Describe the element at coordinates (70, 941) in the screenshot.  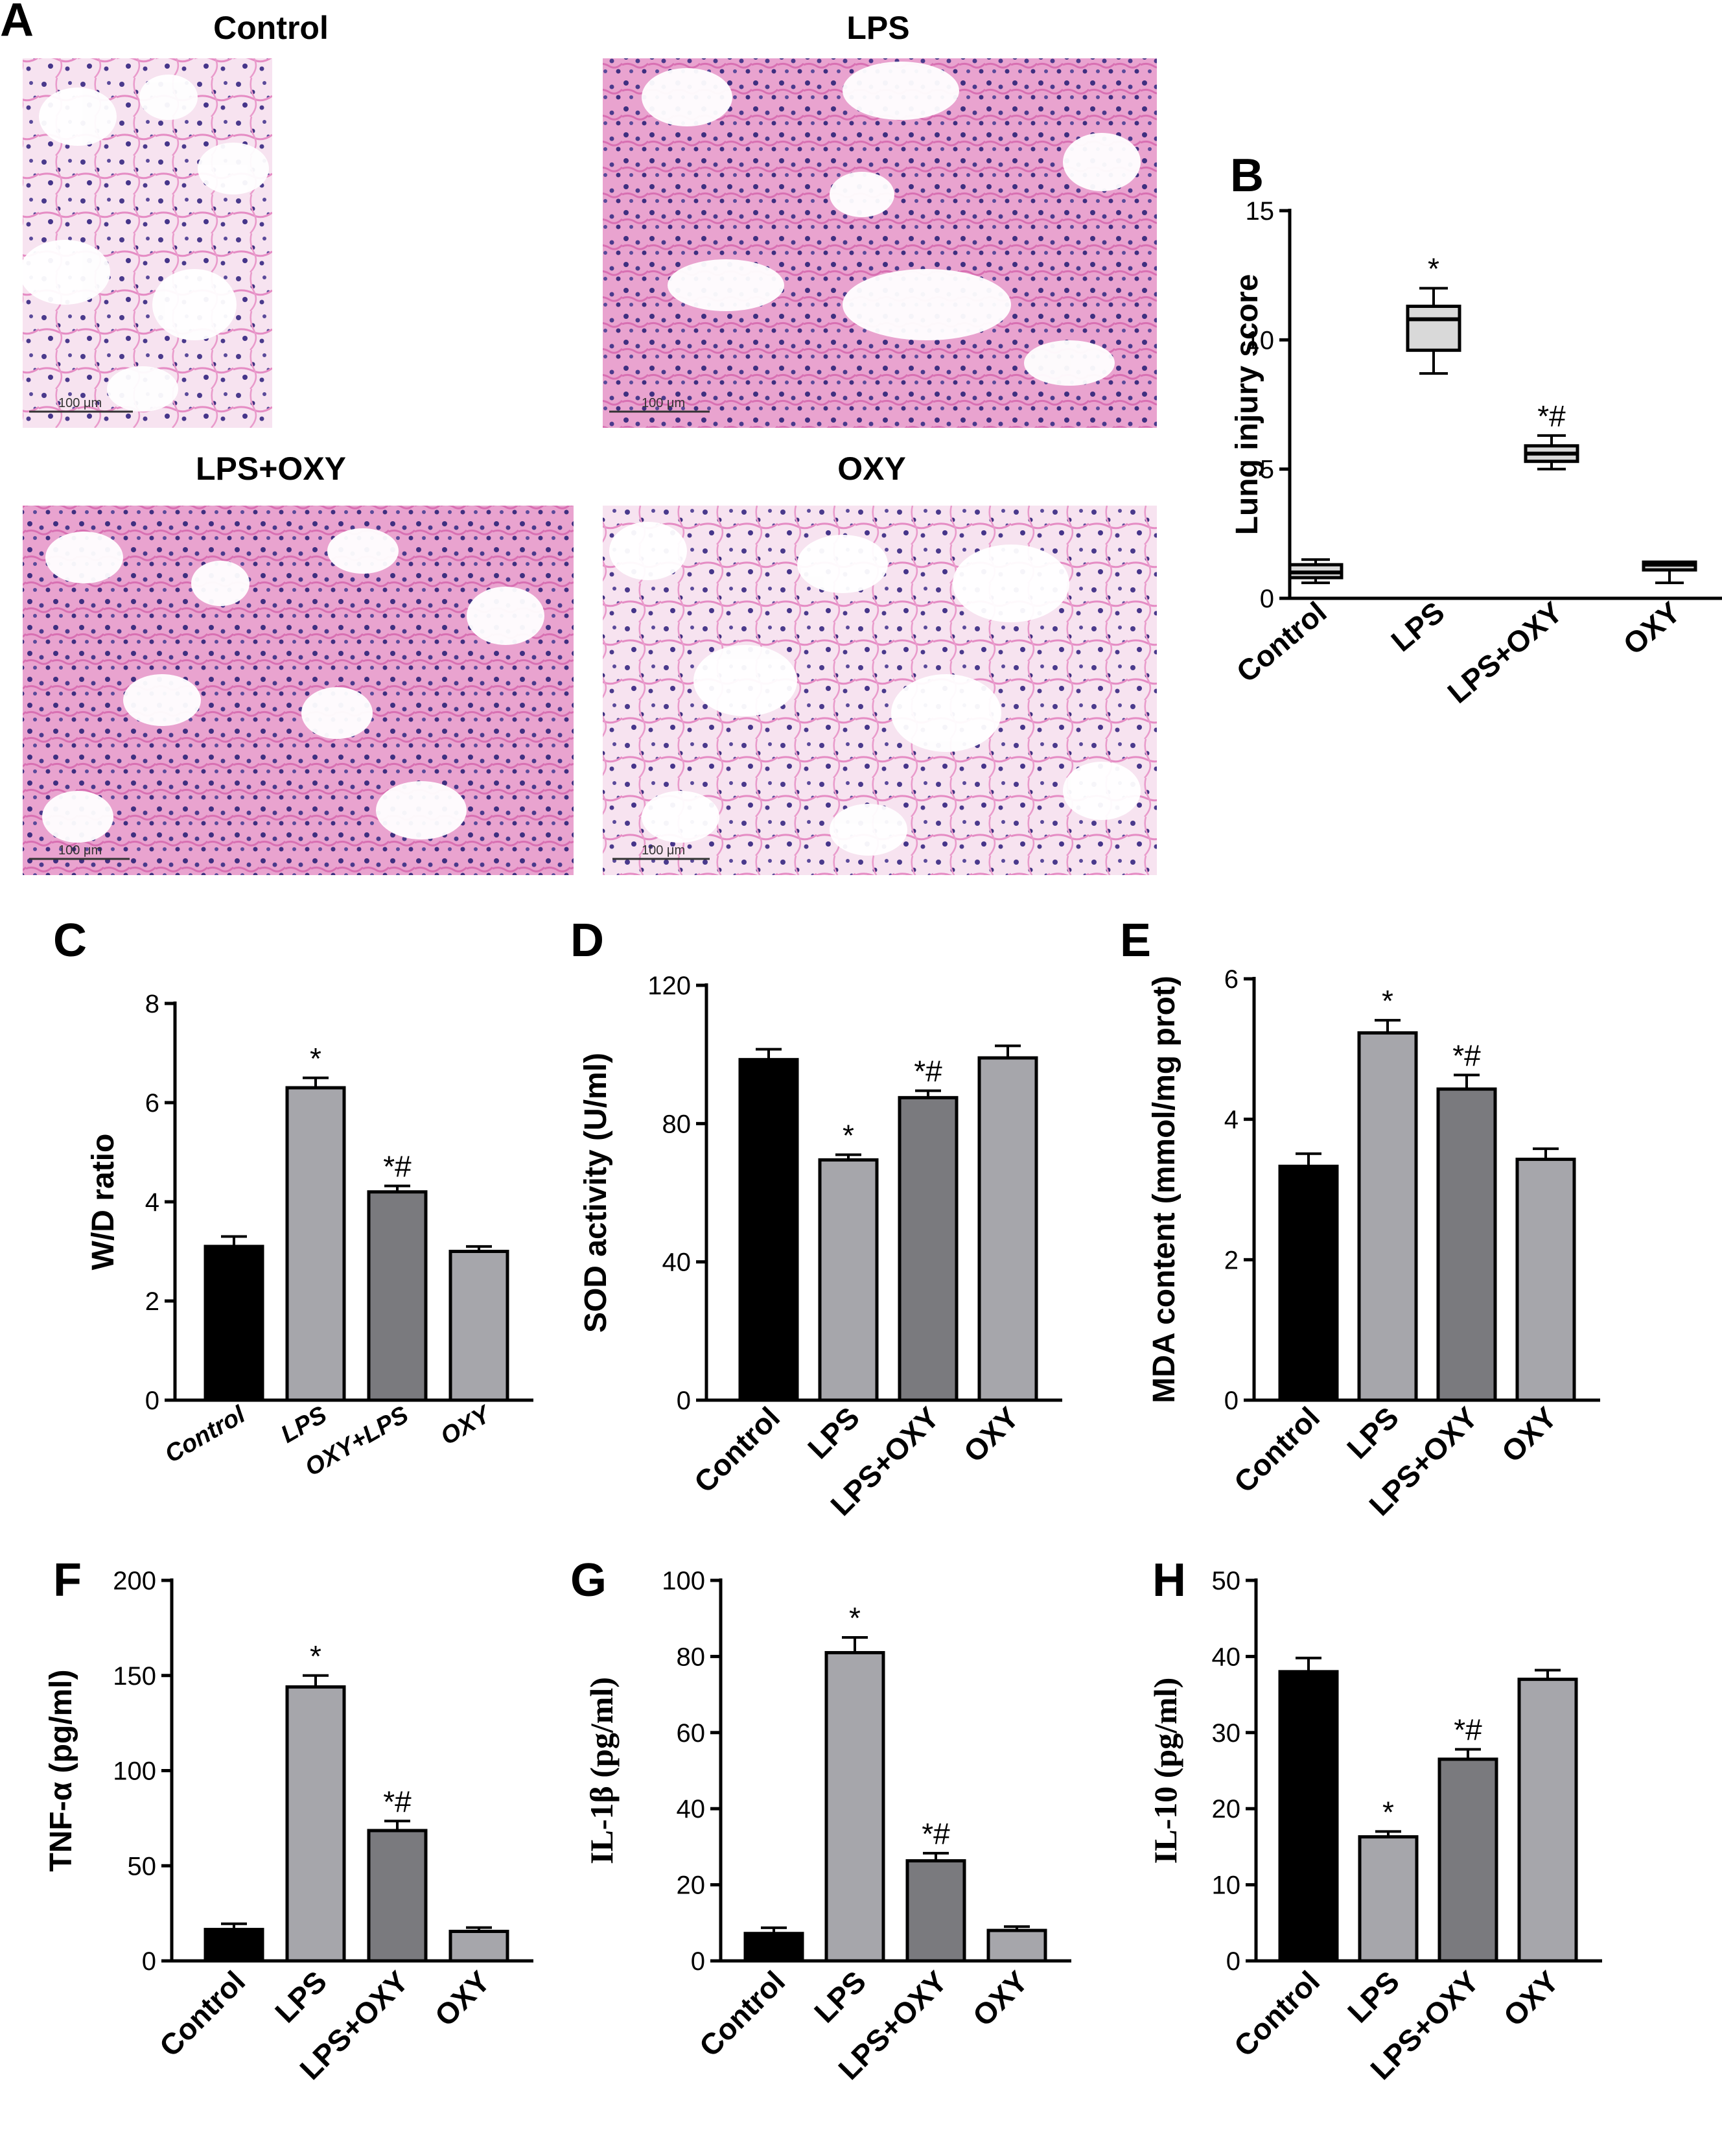
I see `panel-letter-c: C` at that location.